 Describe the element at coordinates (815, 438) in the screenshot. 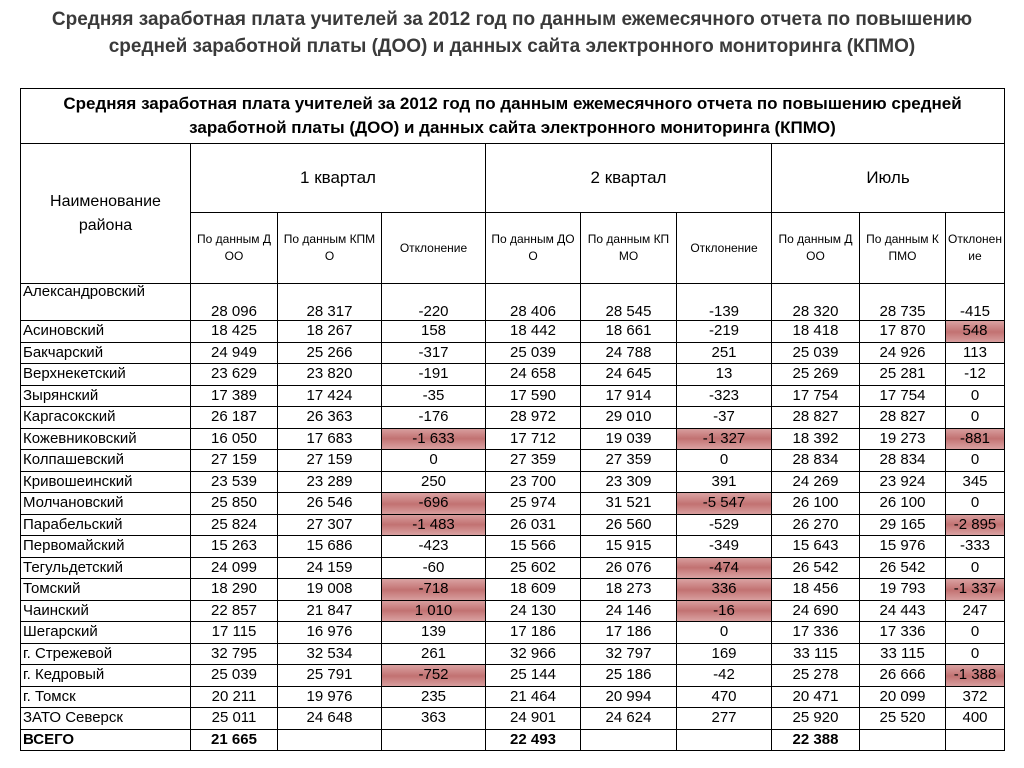

I see `value-cell: 18 392` at that location.